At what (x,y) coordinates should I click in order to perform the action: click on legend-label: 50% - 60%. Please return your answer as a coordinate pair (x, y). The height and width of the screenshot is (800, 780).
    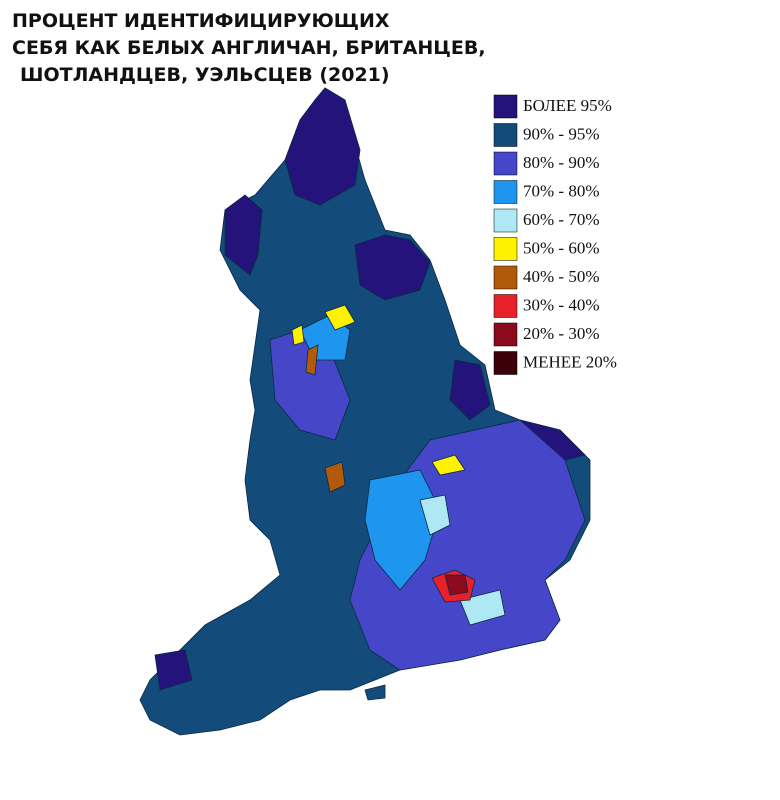
    Looking at the image, I should click on (561, 247).